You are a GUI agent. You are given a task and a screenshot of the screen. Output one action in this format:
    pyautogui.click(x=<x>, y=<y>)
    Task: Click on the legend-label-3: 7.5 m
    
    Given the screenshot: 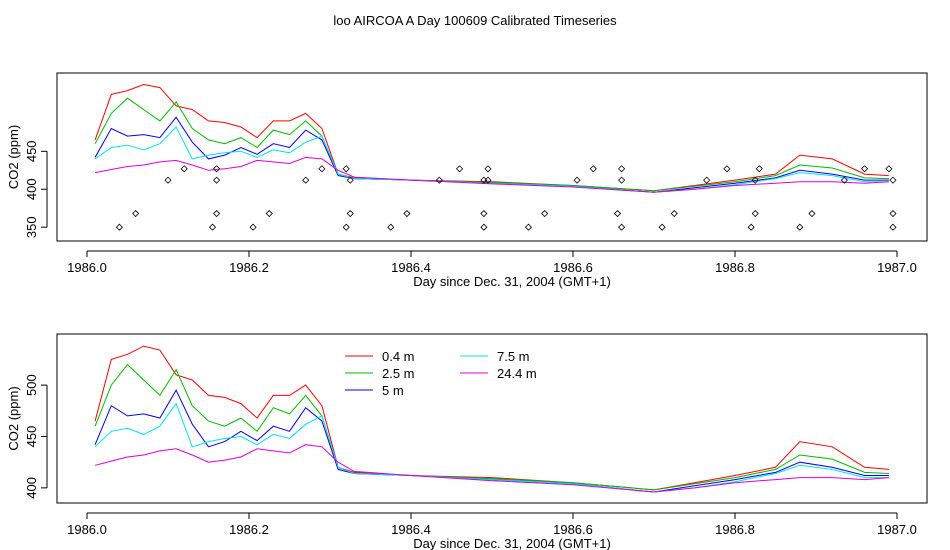 What is the action you would take?
    pyautogui.click(x=513, y=356)
    